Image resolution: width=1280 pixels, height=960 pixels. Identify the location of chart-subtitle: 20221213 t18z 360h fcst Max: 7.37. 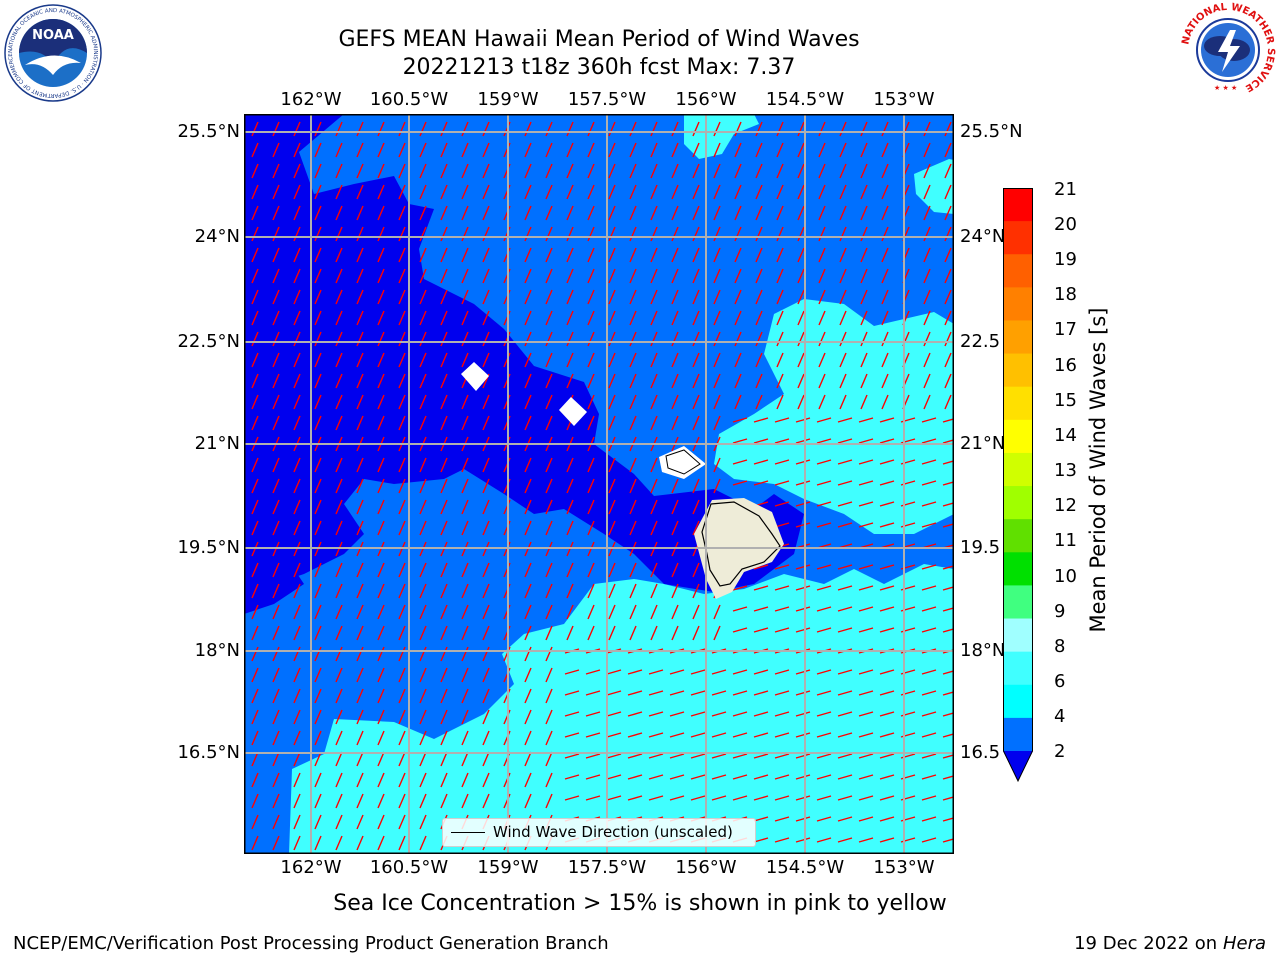
(599, 67).